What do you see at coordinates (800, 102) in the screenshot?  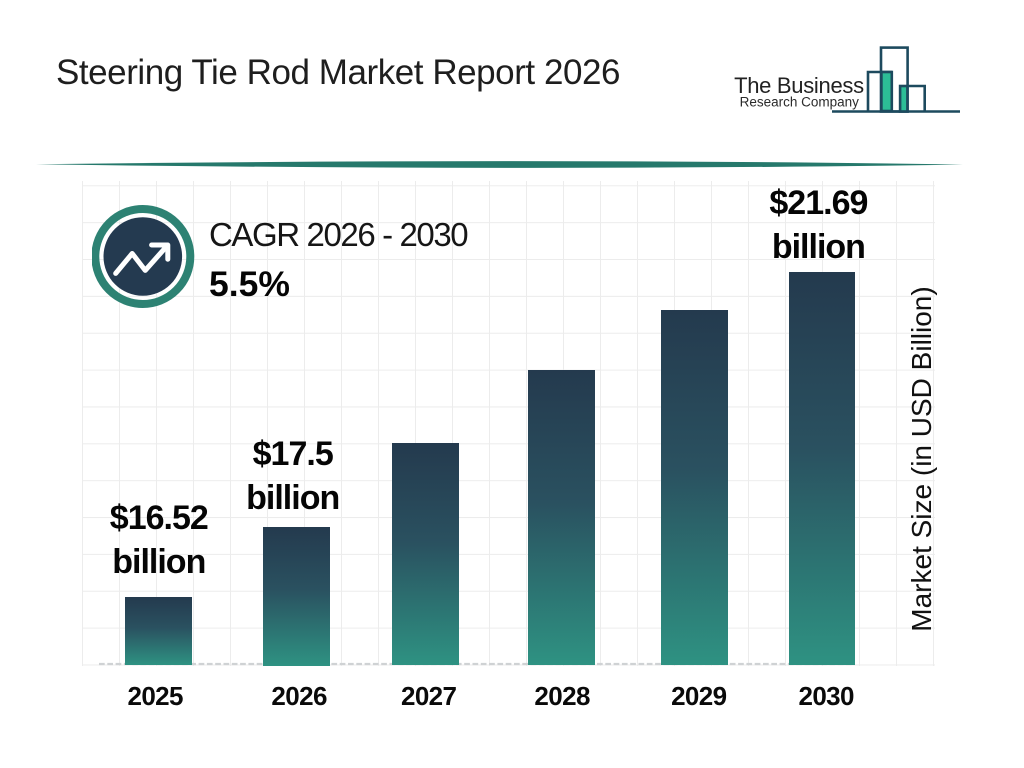 I see `svg-text: Research Company` at bounding box center [800, 102].